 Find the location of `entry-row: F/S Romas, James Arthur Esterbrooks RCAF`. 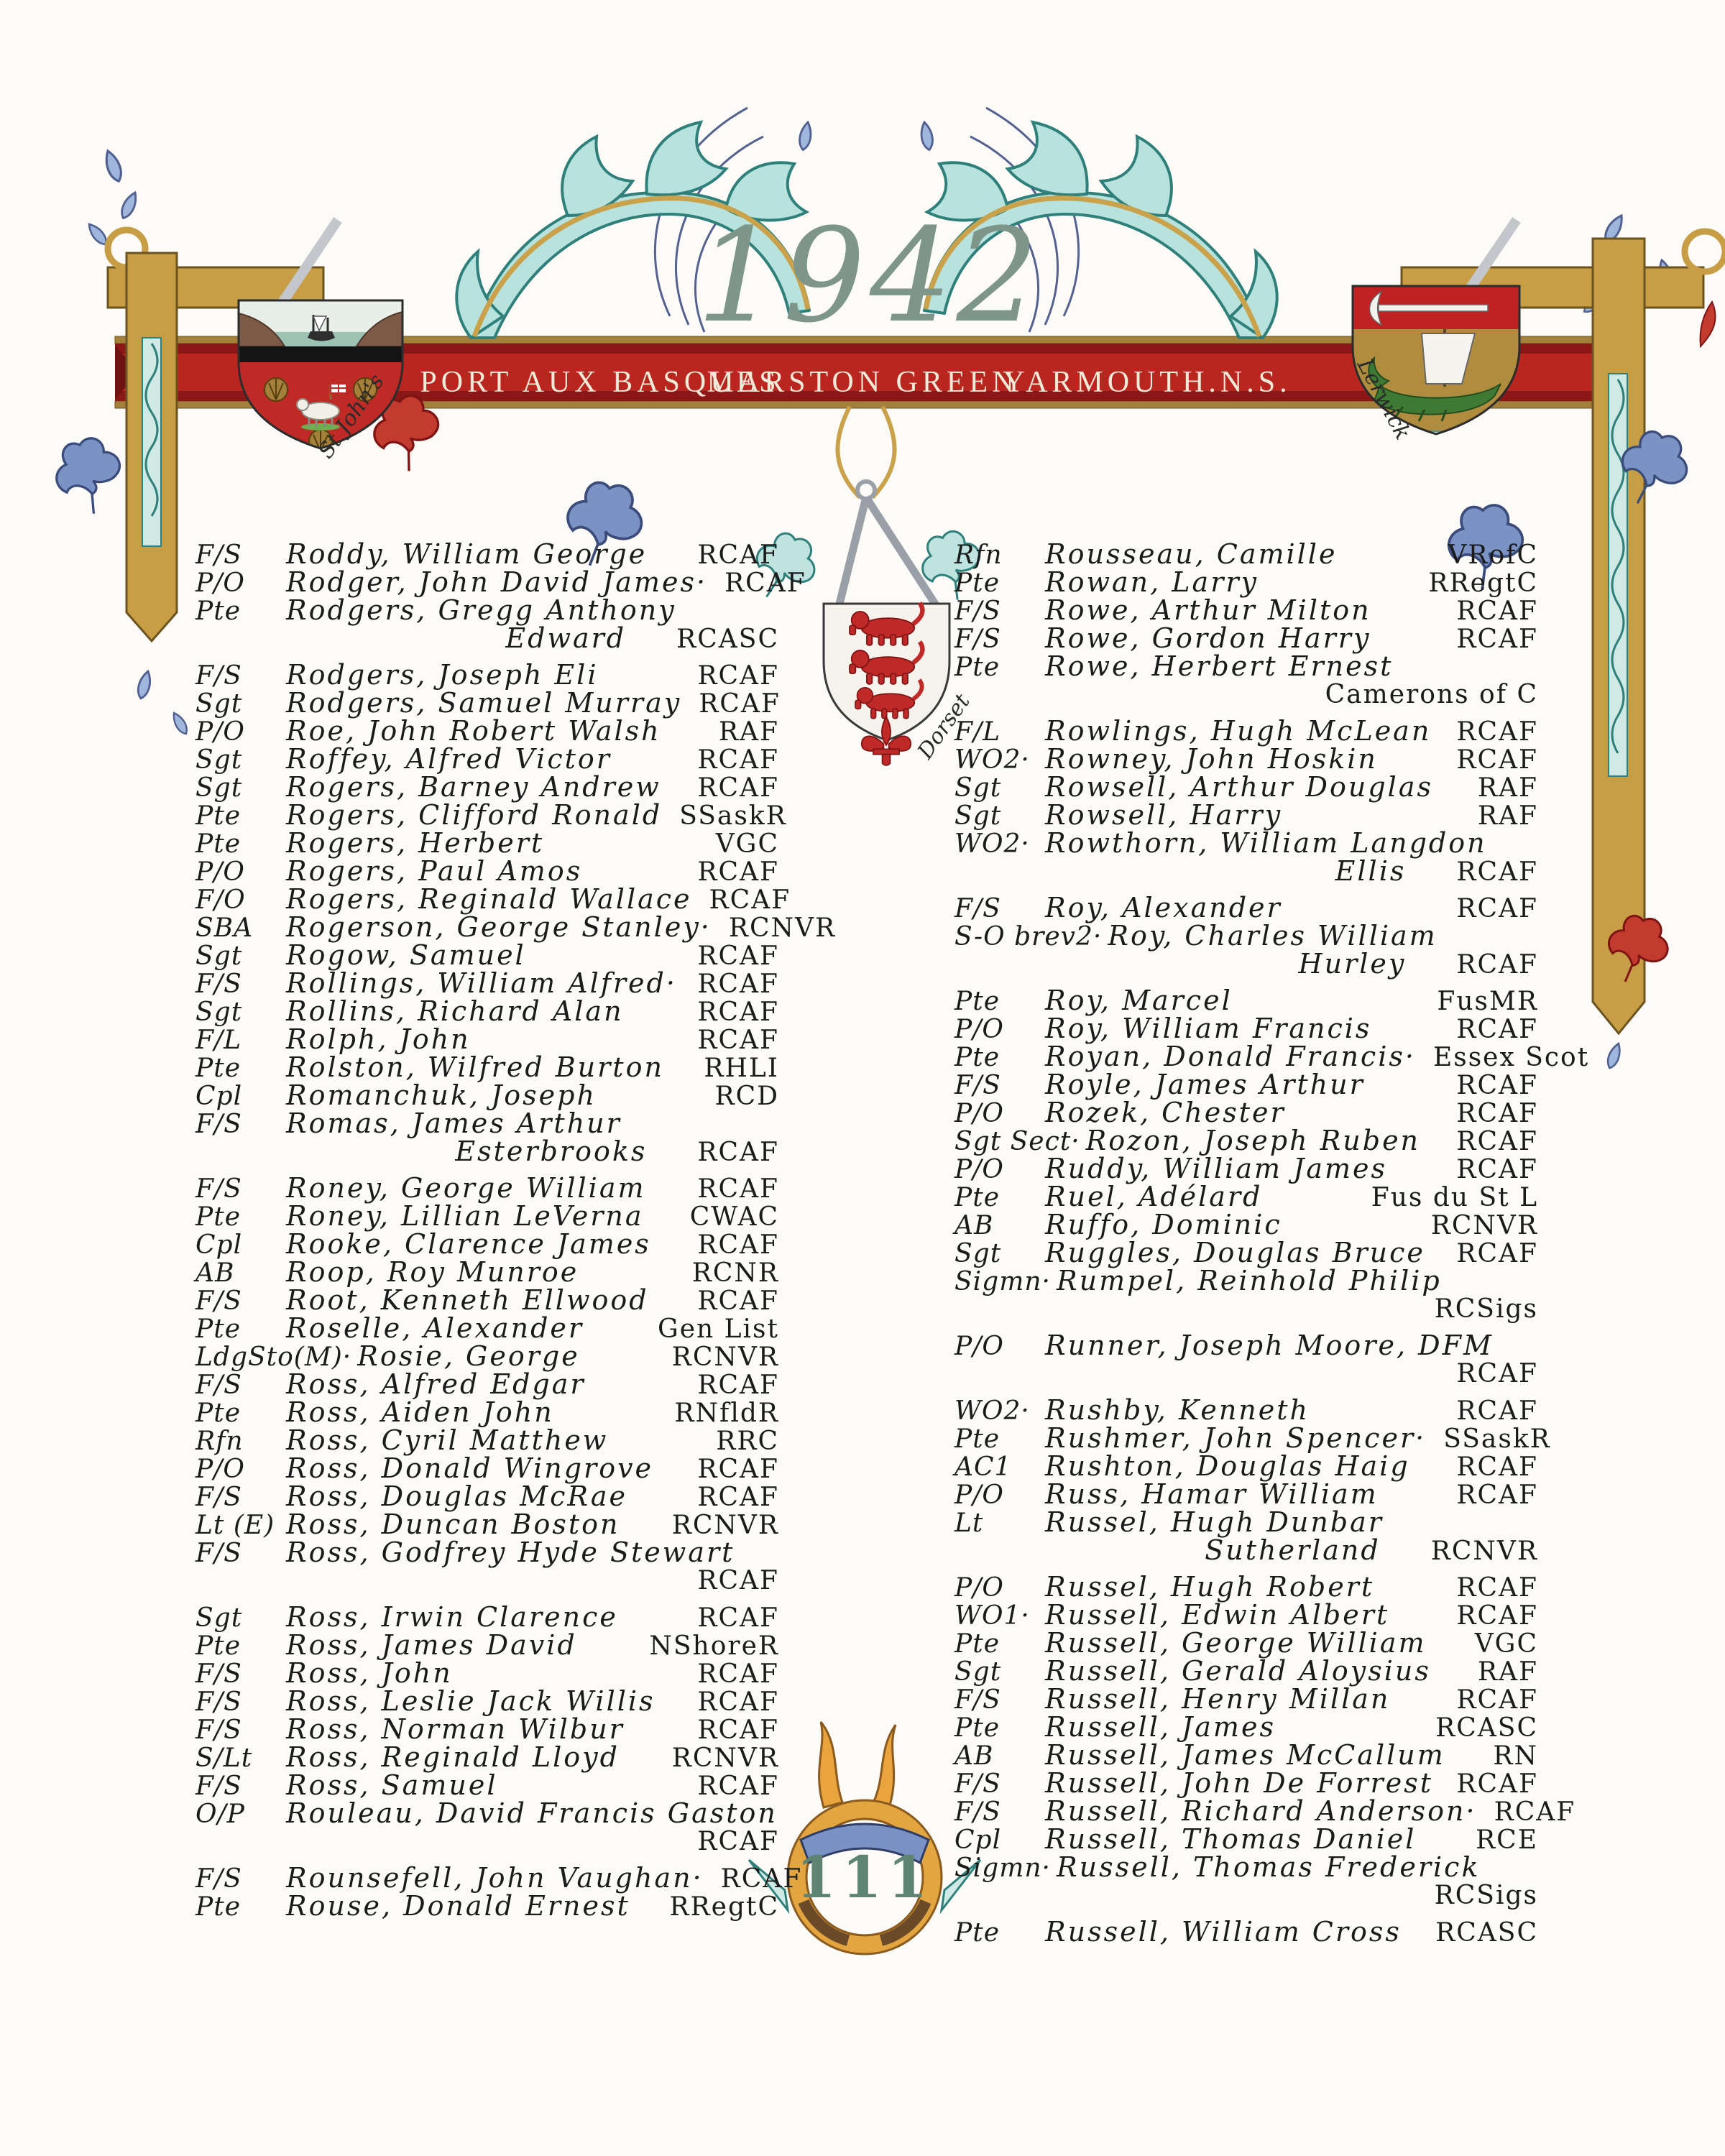

entry-row: F/S Romas, James Arthur Esterbrooks RCAF is located at coordinates (487, 1138).